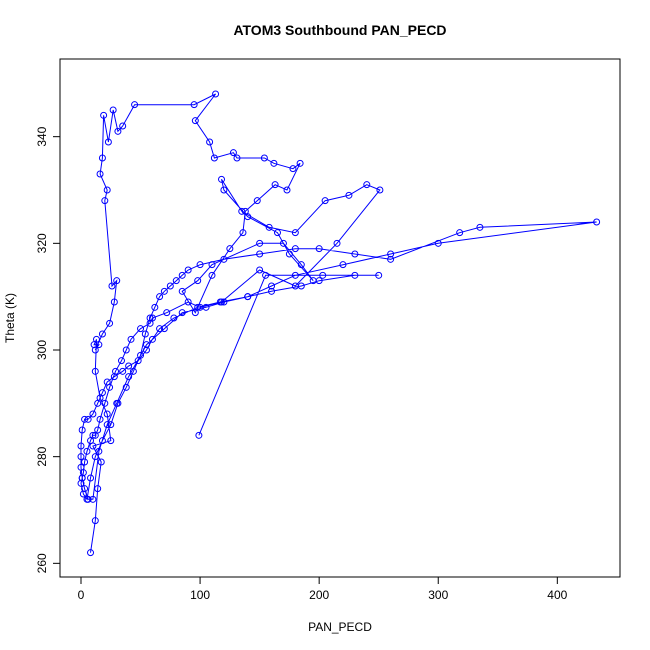  Describe the element at coordinates (319, 595) in the screenshot. I see `x-tick-label: 200` at that location.